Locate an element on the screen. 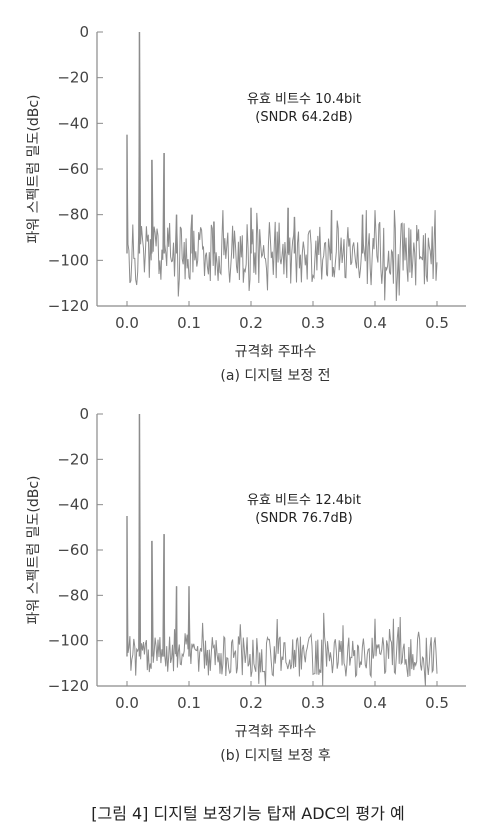 Image resolution: width=496 pixels, height=837 pixels. annotation-sndr: (SNDR 76.7dB) is located at coordinates (303, 518).